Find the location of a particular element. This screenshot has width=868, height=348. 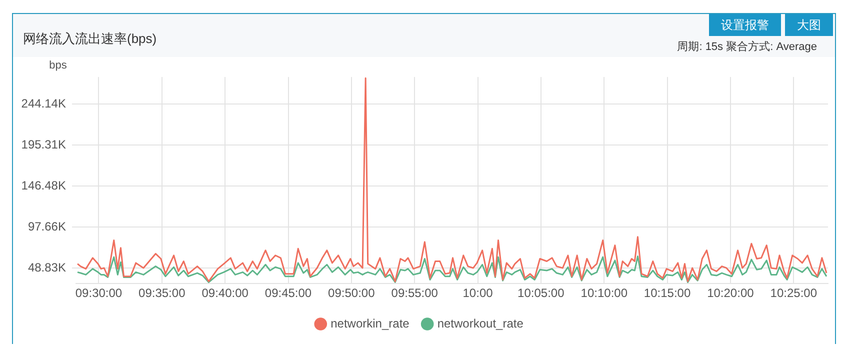

y-tick-label: 97.66K is located at coordinates (47, 226).